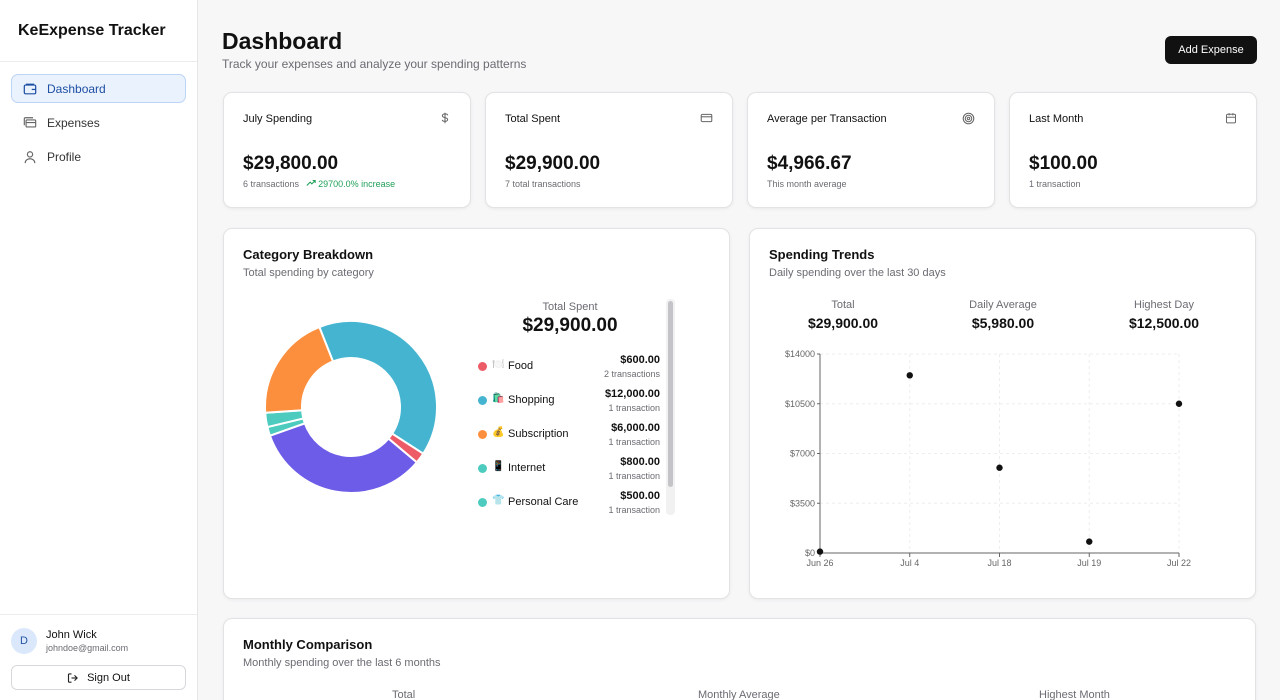  What do you see at coordinates (310, 182) in the screenshot?
I see `trend-up-icon` at bounding box center [310, 182].